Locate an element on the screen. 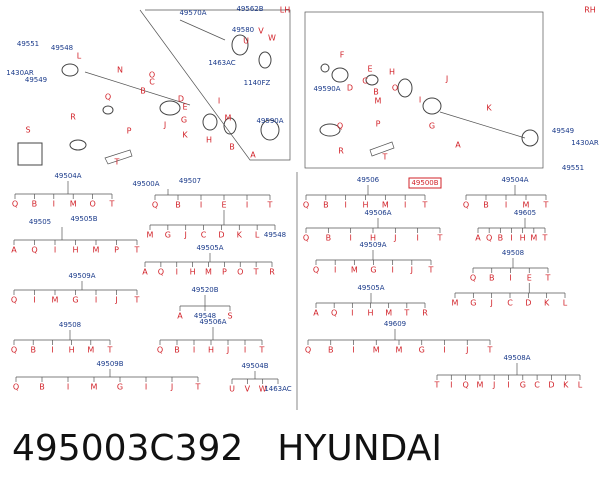  tree-root: 49520B is located at coordinates (204, 290).